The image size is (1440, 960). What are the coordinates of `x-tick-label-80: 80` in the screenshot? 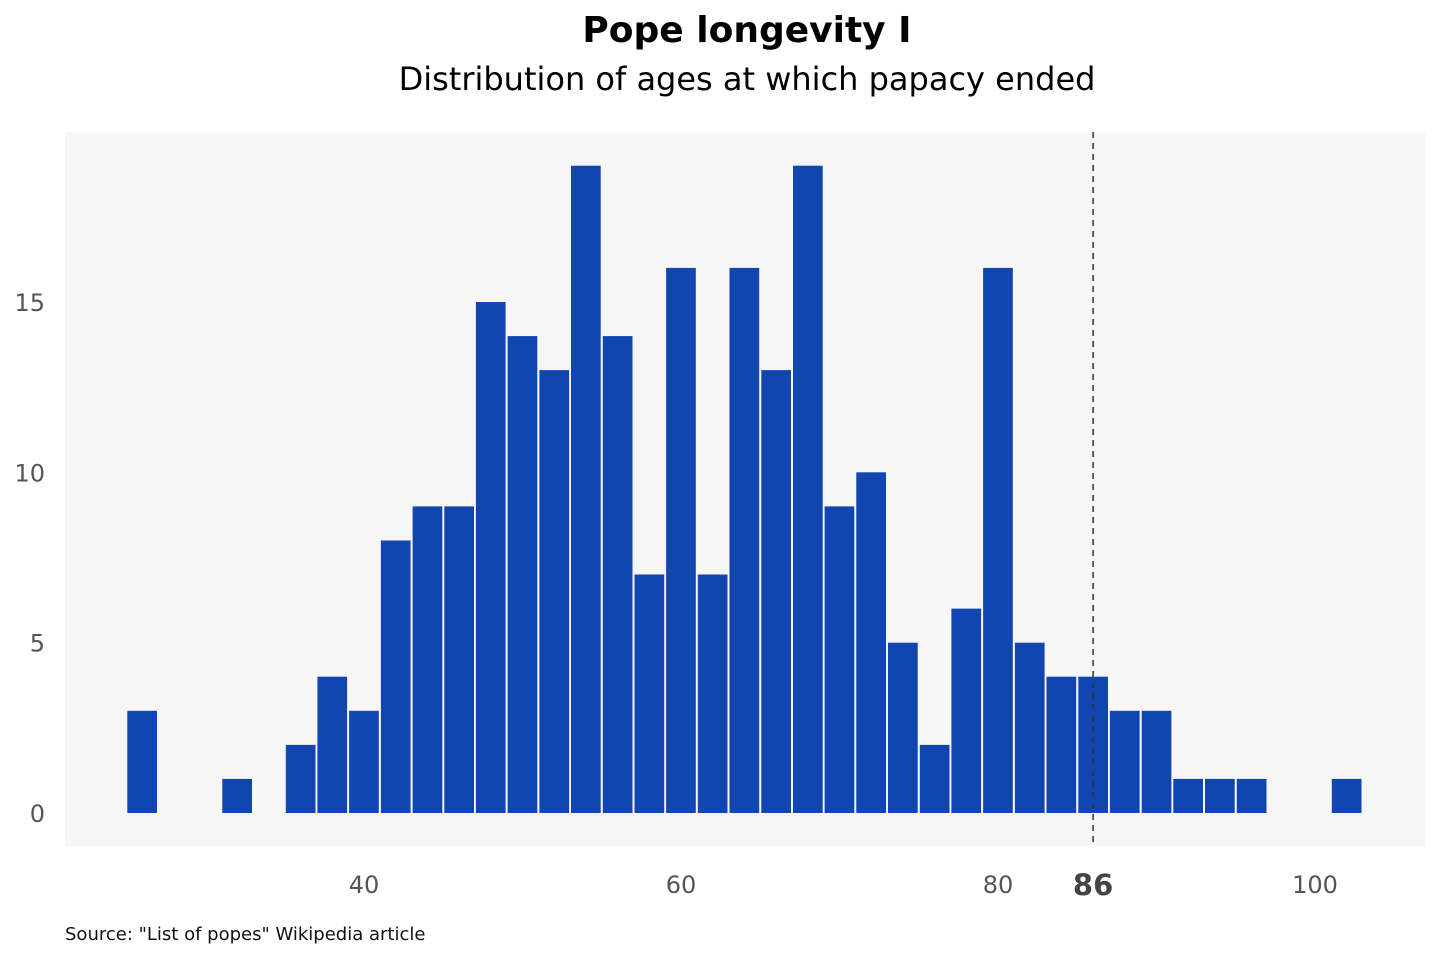 It's located at (998, 885).